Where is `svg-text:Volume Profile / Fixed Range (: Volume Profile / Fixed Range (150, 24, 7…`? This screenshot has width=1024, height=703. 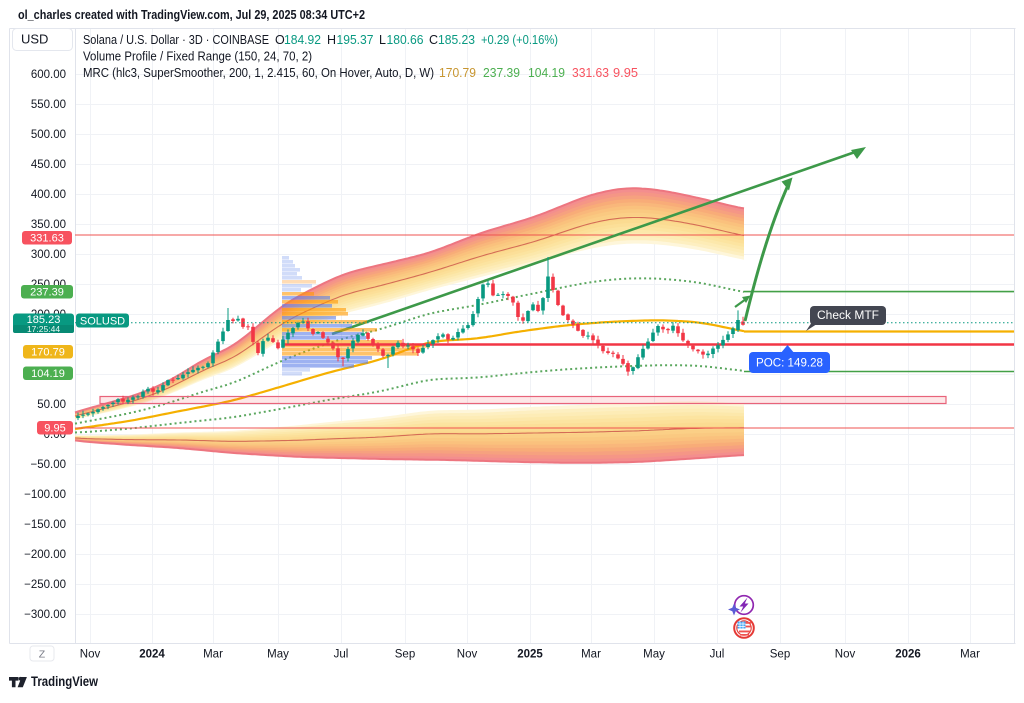 svg-text:Volume Profile / Fixed Range (: Volume Profile / Fixed Range (150, 24, 7… is located at coordinates (197, 57).